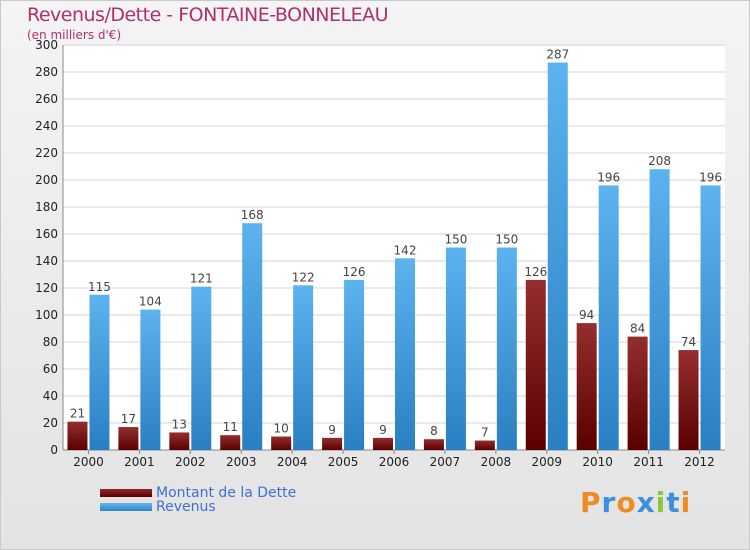 The height and width of the screenshot is (550, 750). What do you see at coordinates (208, 15) in the screenshot?
I see `chart-title: Revenus/Dette - FONTAINE-BONNELEAU` at bounding box center [208, 15].